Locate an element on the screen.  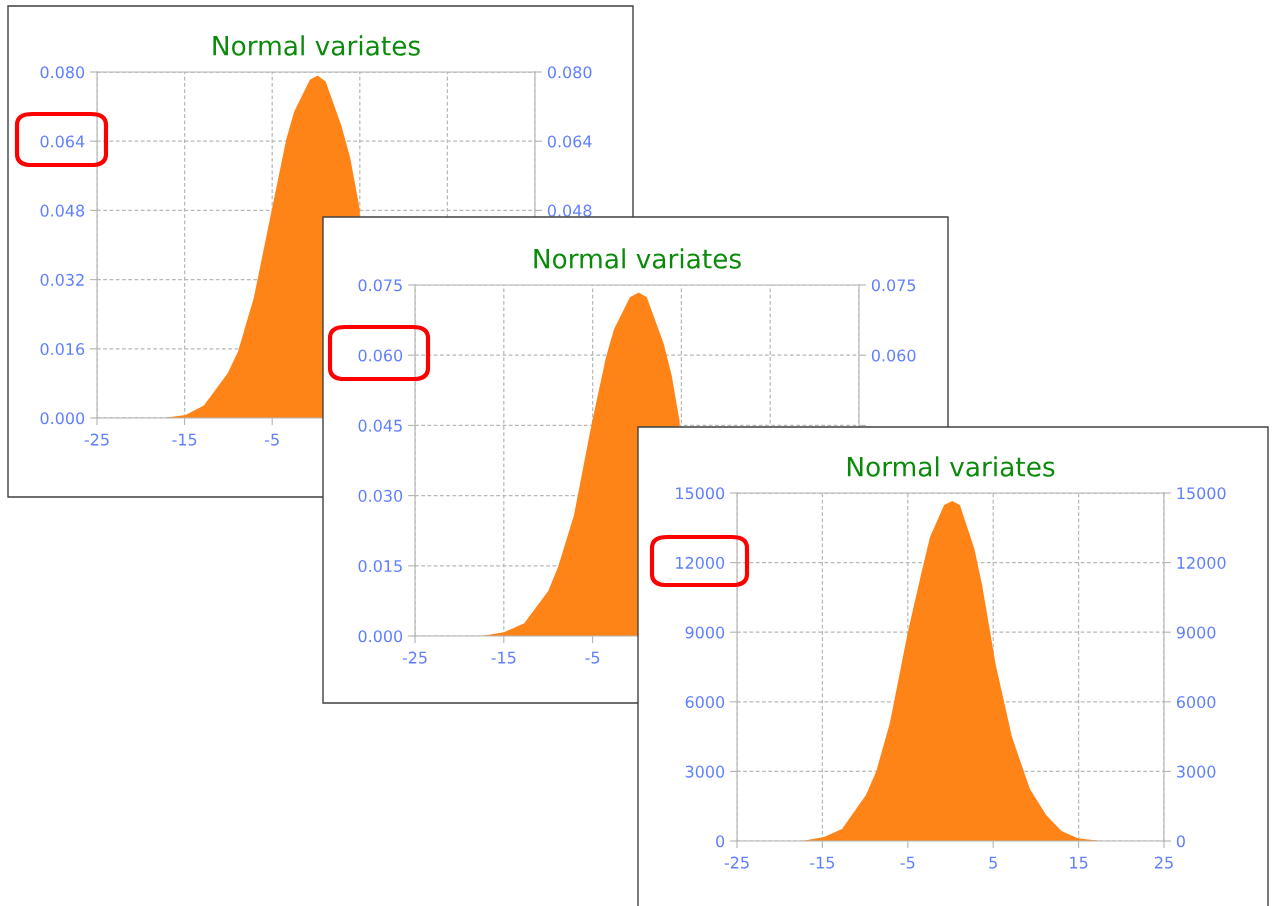
y-tick-label: 0.075 is located at coordinates (380, 285).